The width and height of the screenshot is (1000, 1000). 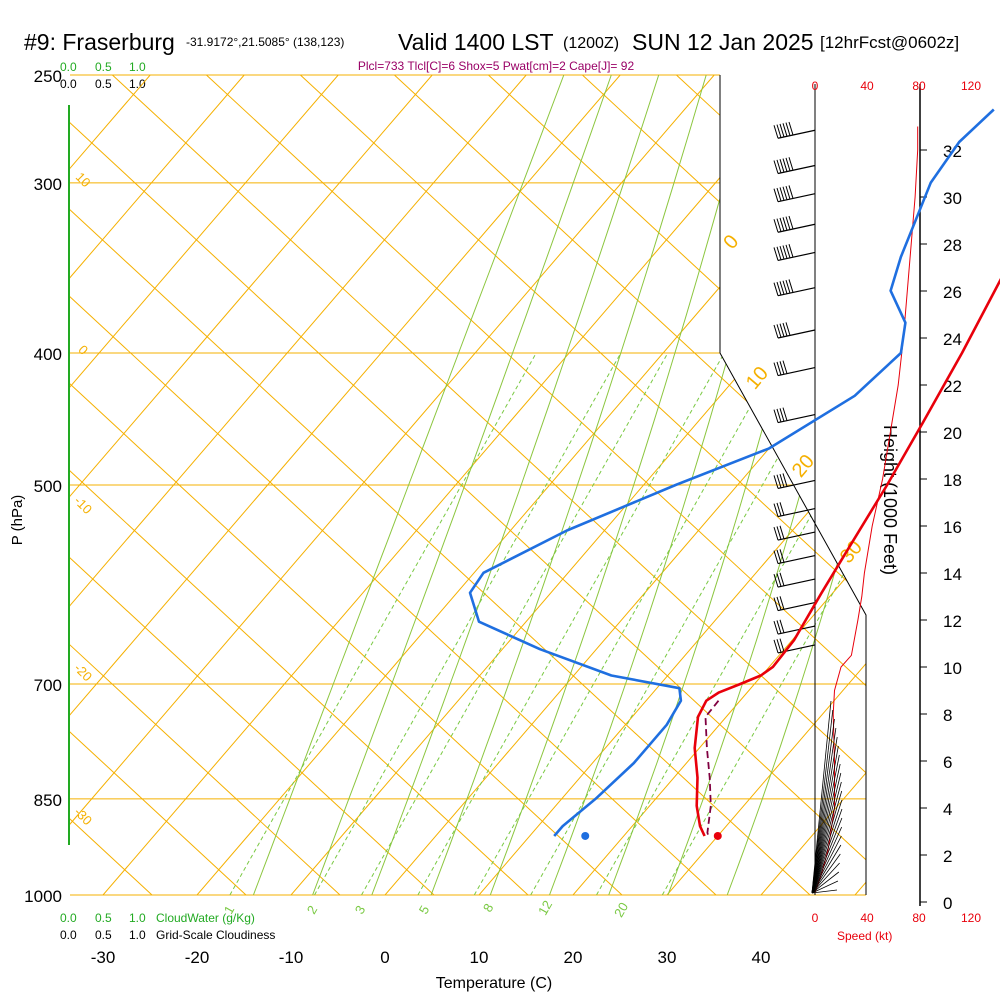 I want to click on moist-adiabat, so click(x=796, y=485).